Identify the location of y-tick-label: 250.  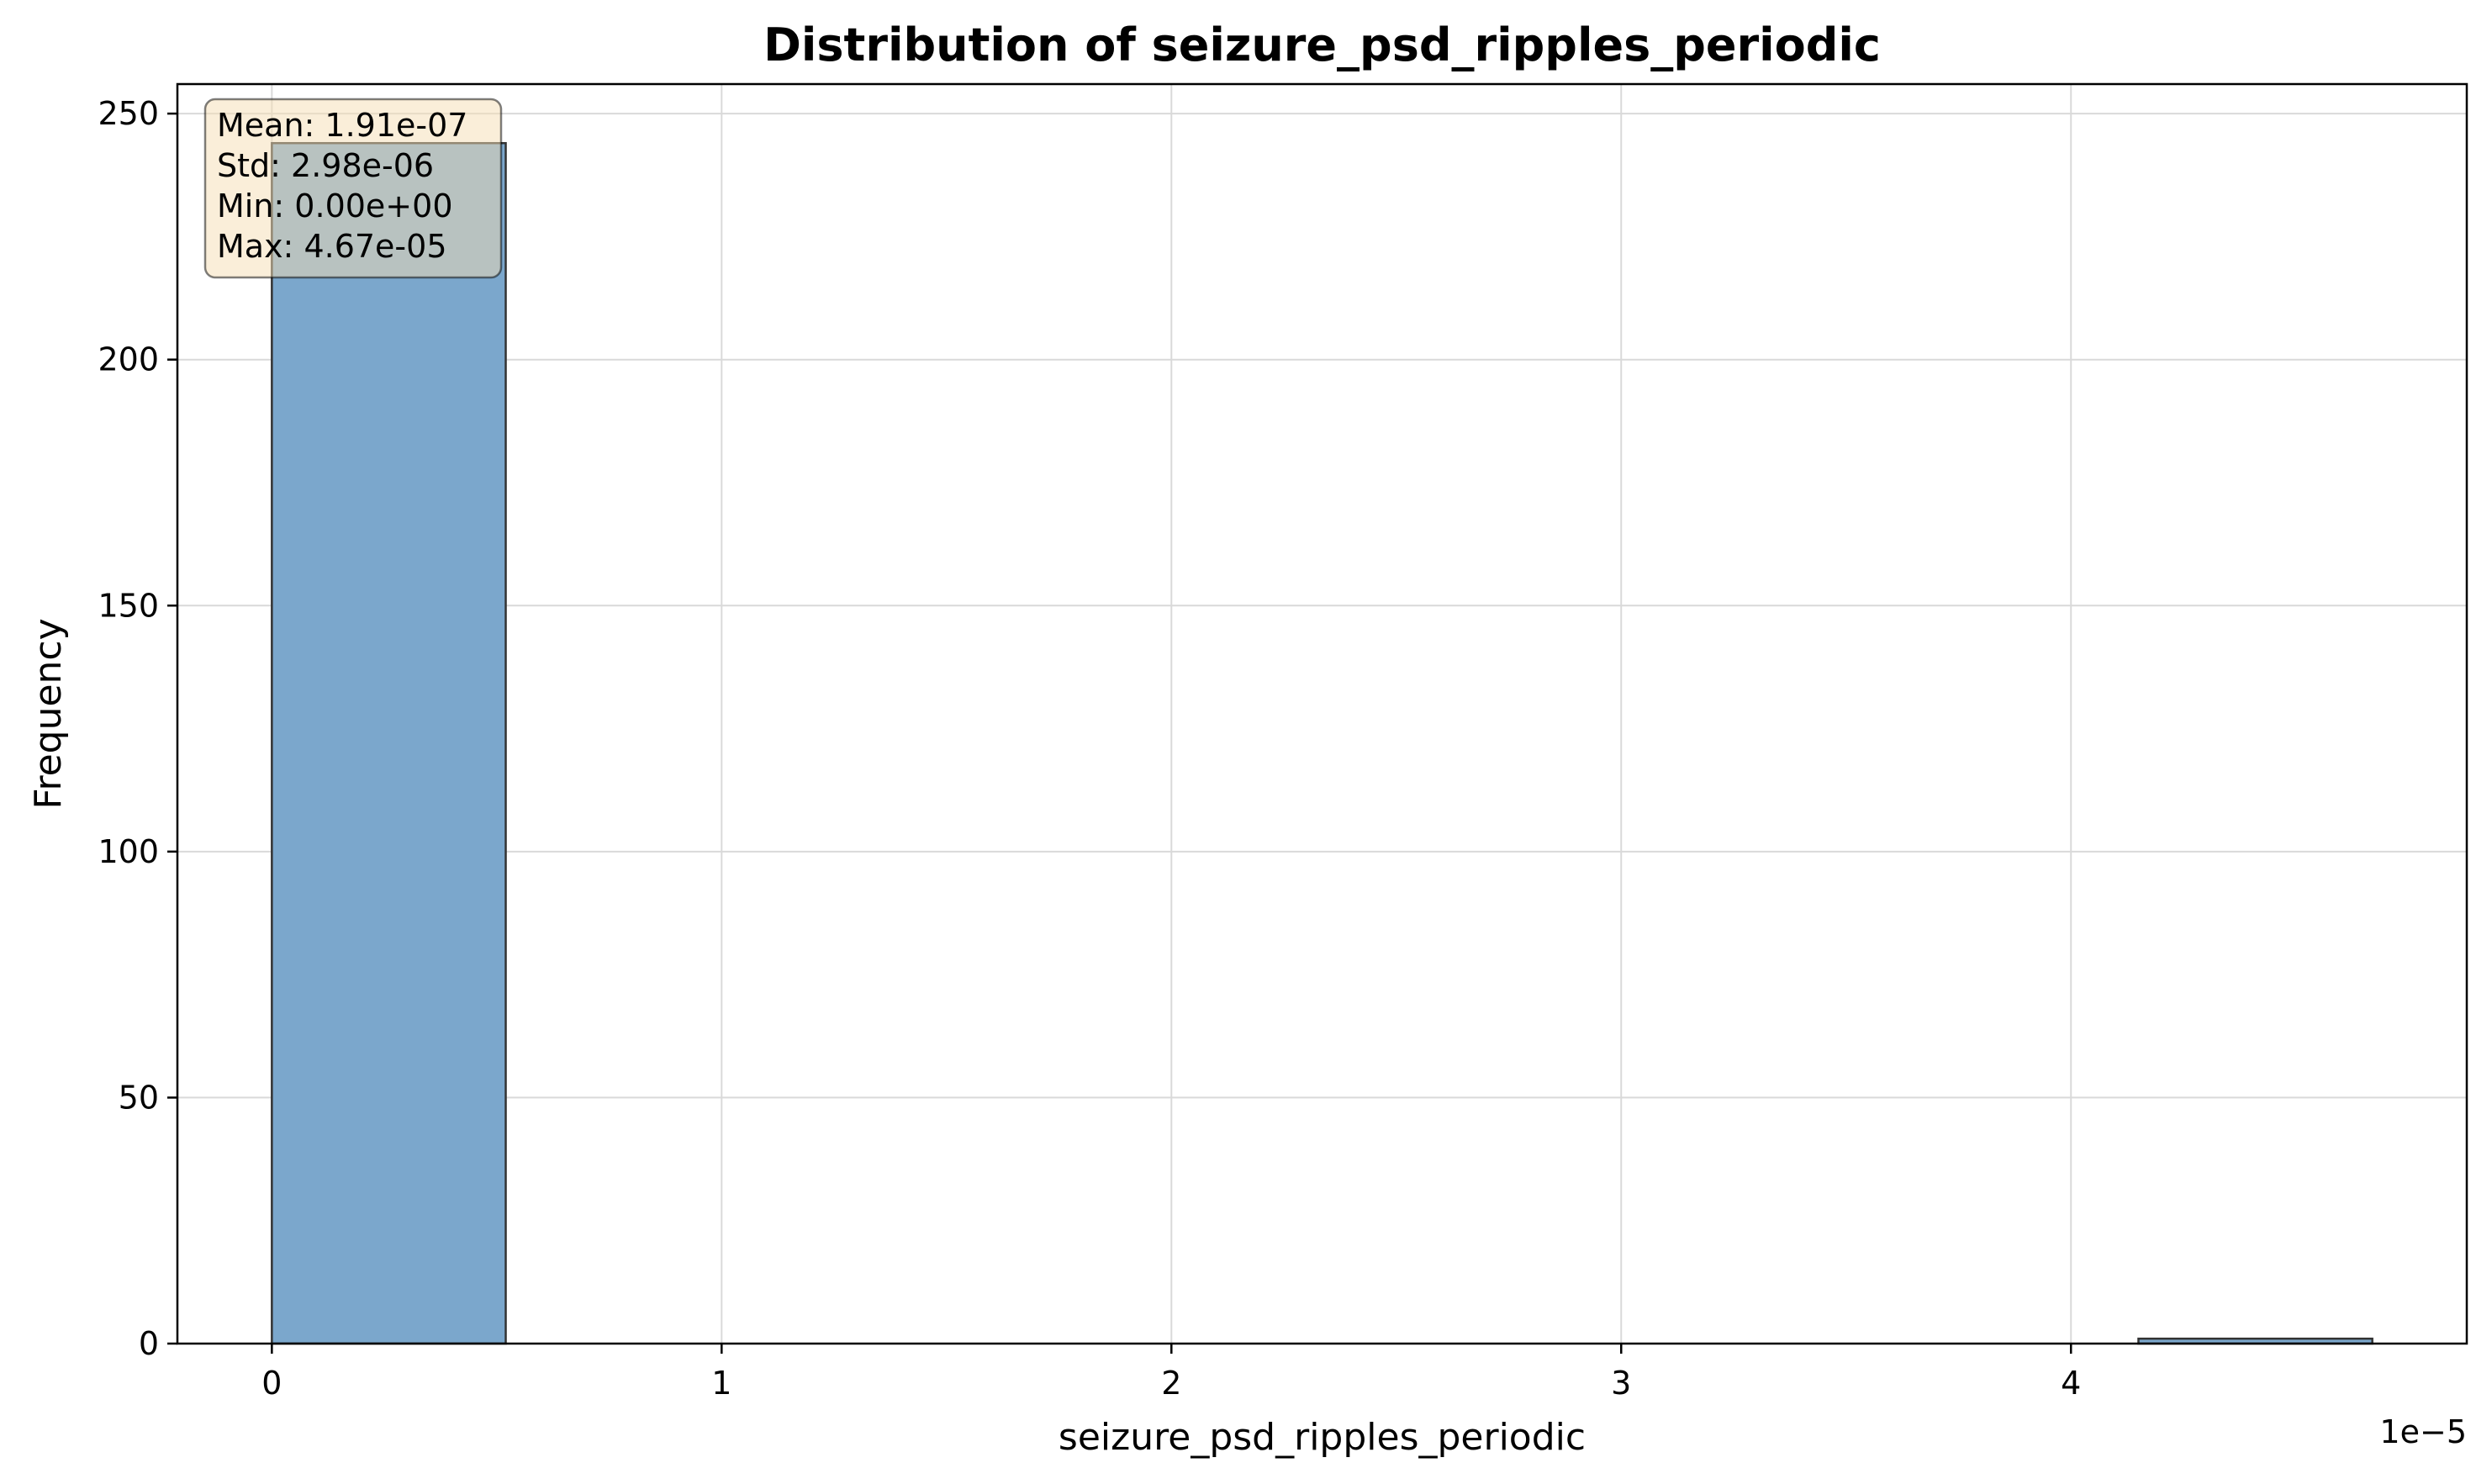
(128, 114).